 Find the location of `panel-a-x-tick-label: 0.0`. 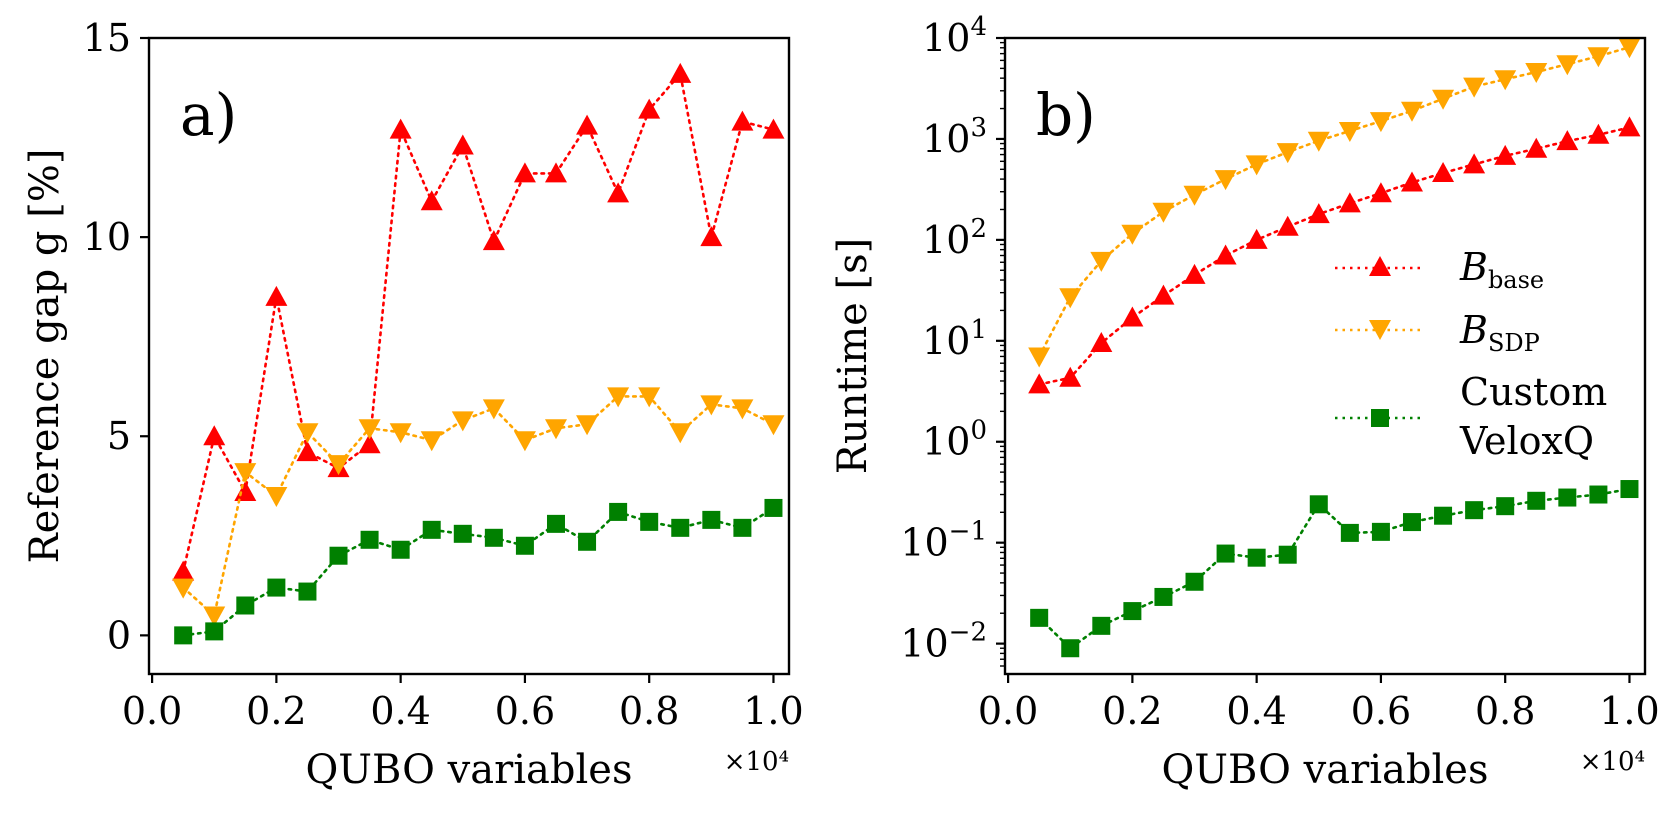

panel-a-x-tick-label: 0.0 is located at coordinates (152, 711).